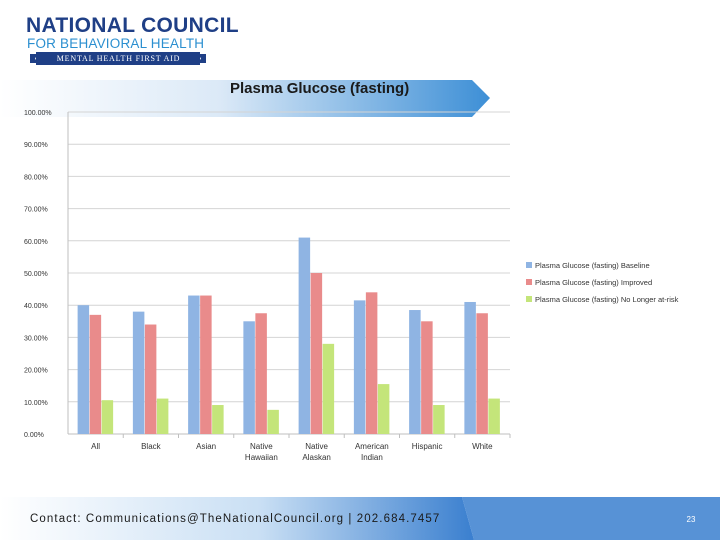 This screenshot has width=720, height=540. Describe the element at coordinates (34, 435) in the screenshot. I see `y-tick-label: 0.00%` at that location.